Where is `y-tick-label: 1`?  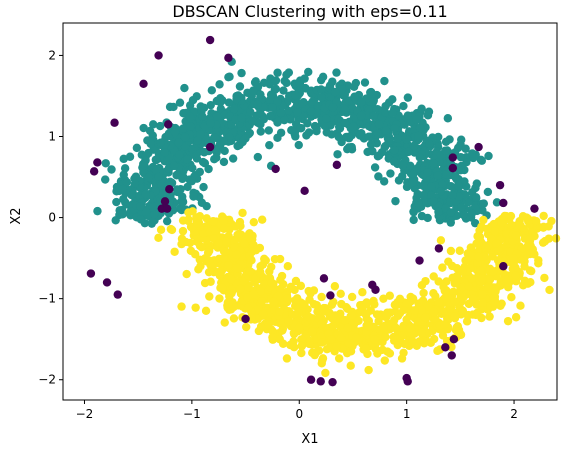
y-tick-label: 1 is located at coordinates (52, 137).